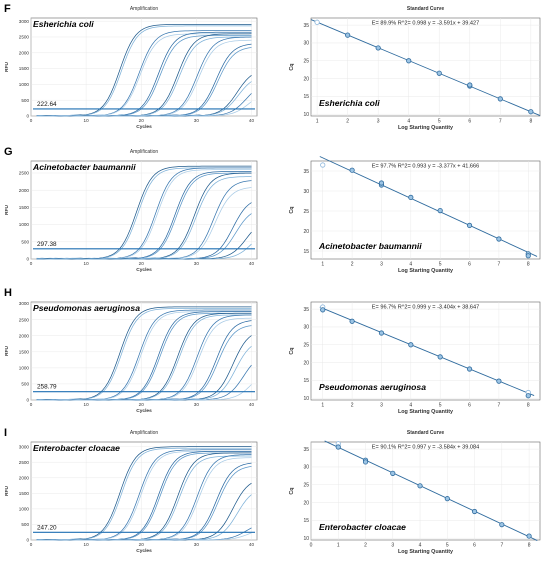  What do you see at coordinates (25, 241) in the screenshot?
I see `amplification-ytick-label: 500` at bounding box center [25, 241].